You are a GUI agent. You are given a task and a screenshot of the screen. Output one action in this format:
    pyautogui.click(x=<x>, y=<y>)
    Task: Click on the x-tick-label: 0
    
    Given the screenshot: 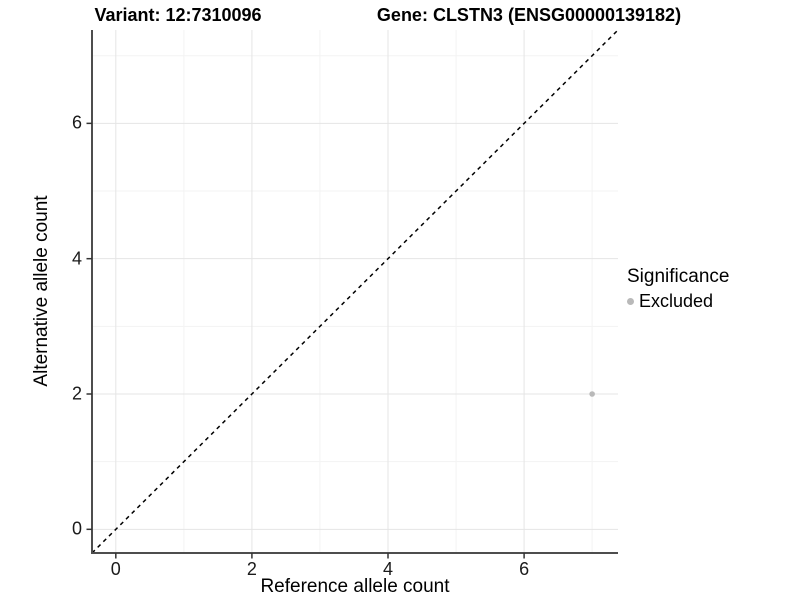 What is the action you would take?
    pyautogui.click(x=115, y=569)
    